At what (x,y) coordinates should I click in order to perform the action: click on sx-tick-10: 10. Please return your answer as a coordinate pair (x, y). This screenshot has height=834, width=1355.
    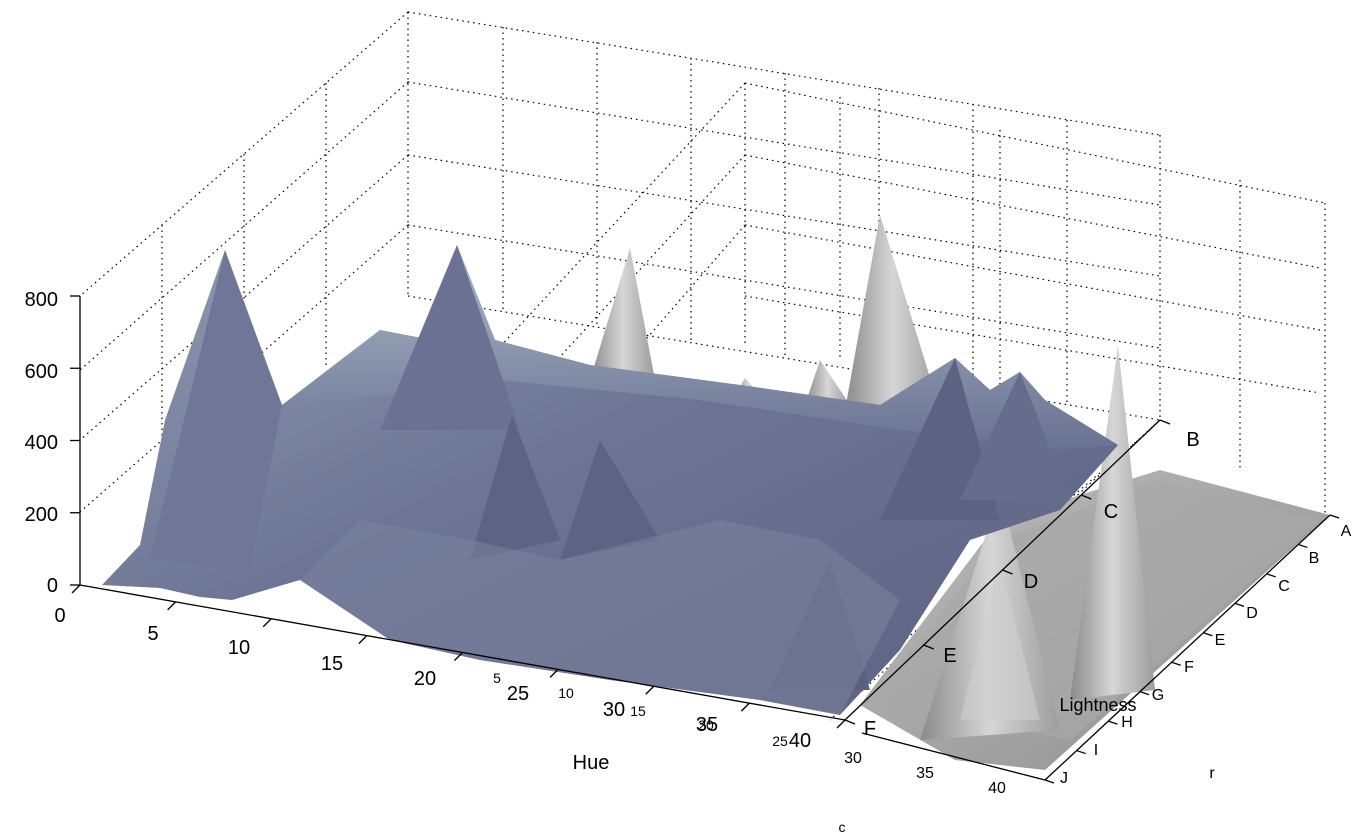
    Looking at the image, I should click on (566, 693).